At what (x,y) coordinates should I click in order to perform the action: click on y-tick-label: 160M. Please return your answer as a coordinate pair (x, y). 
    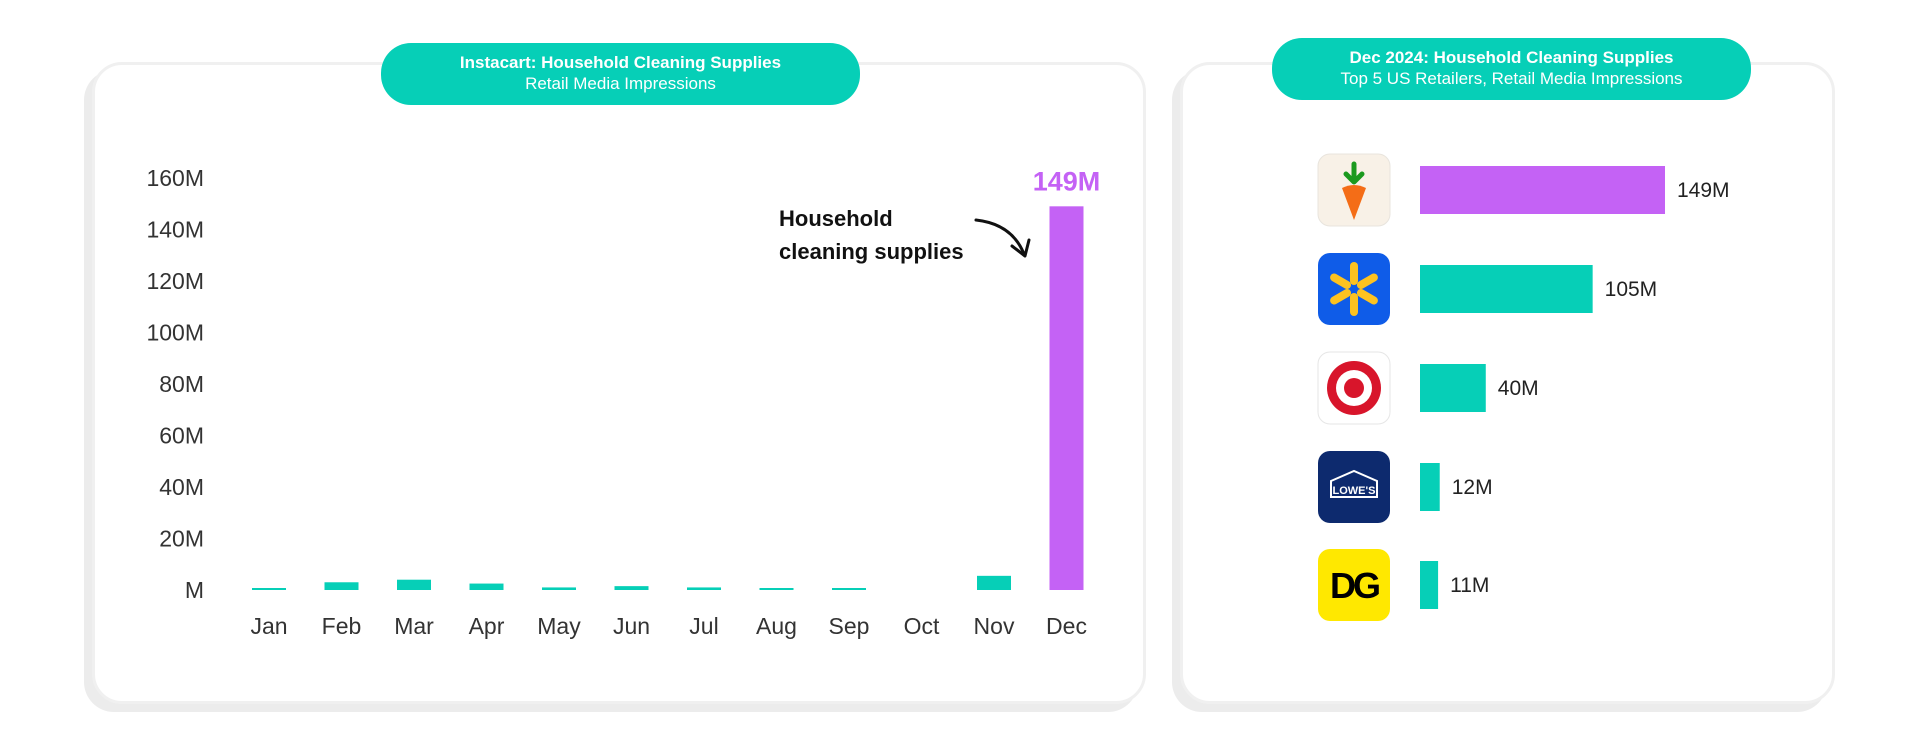
    Looking at the image, I should click on (175, 178).